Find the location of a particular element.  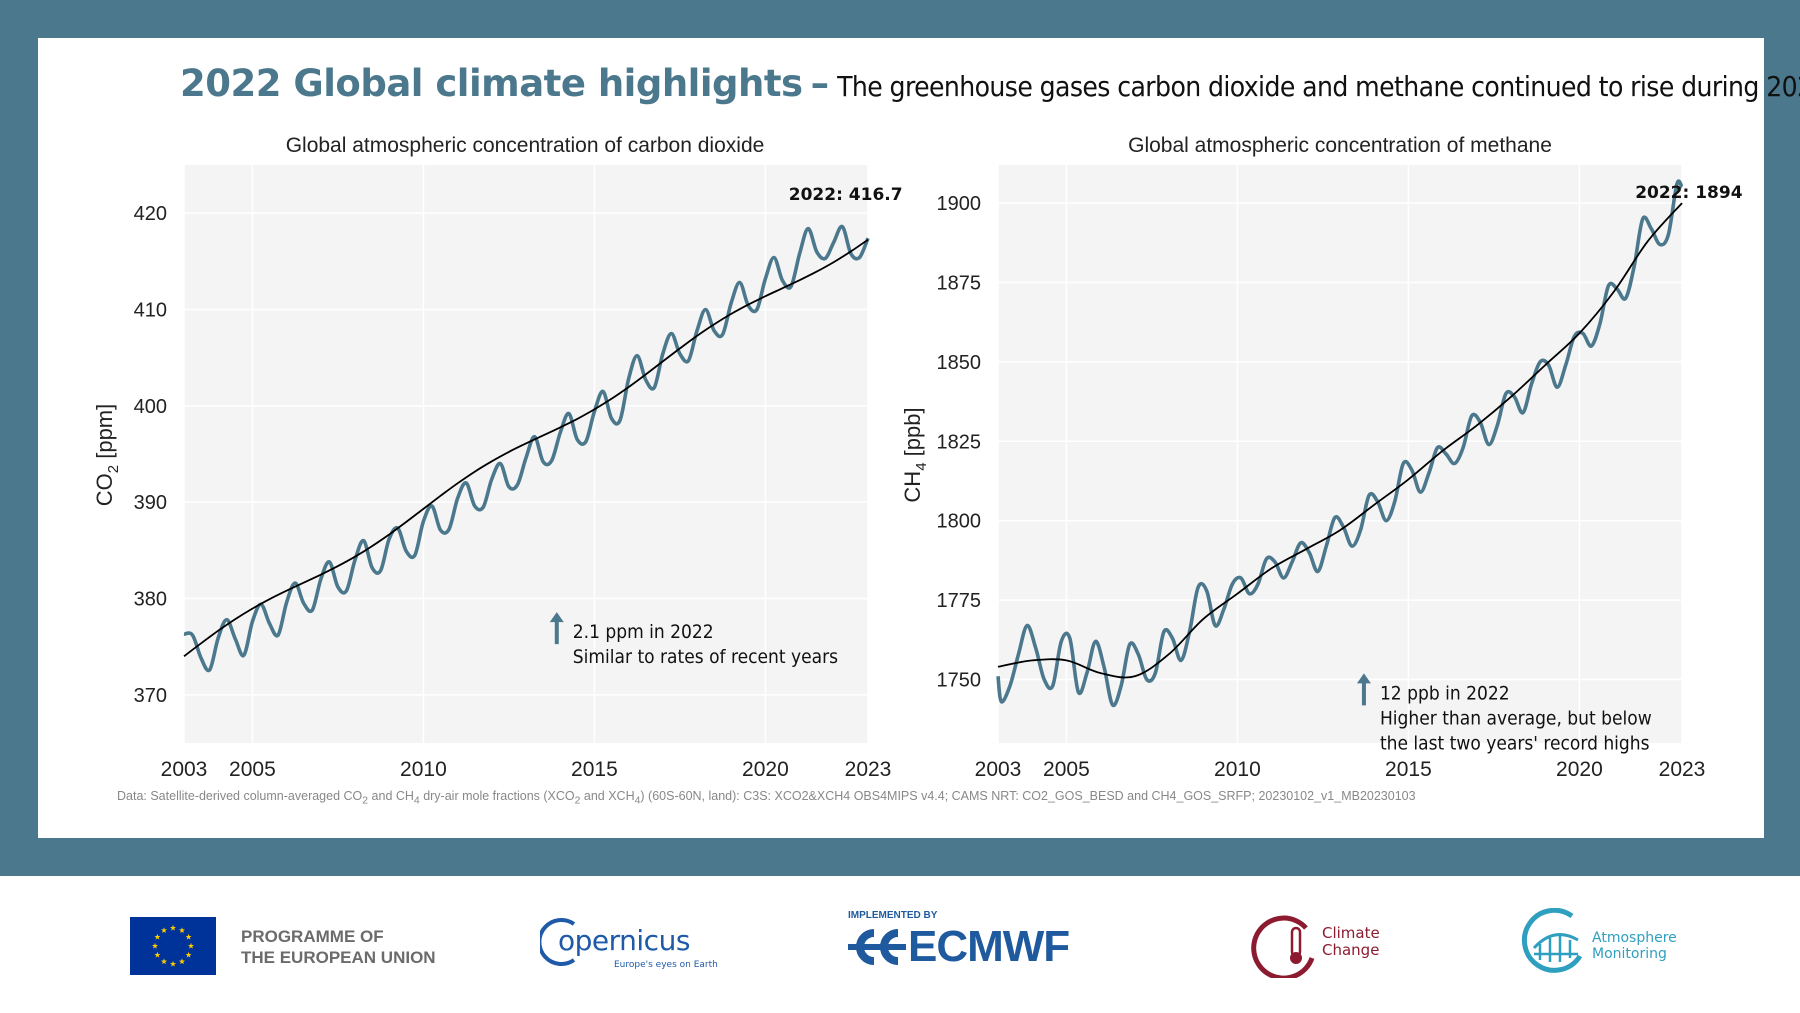

ecmwf-symbol-icon is located at coordinates (877, 947).